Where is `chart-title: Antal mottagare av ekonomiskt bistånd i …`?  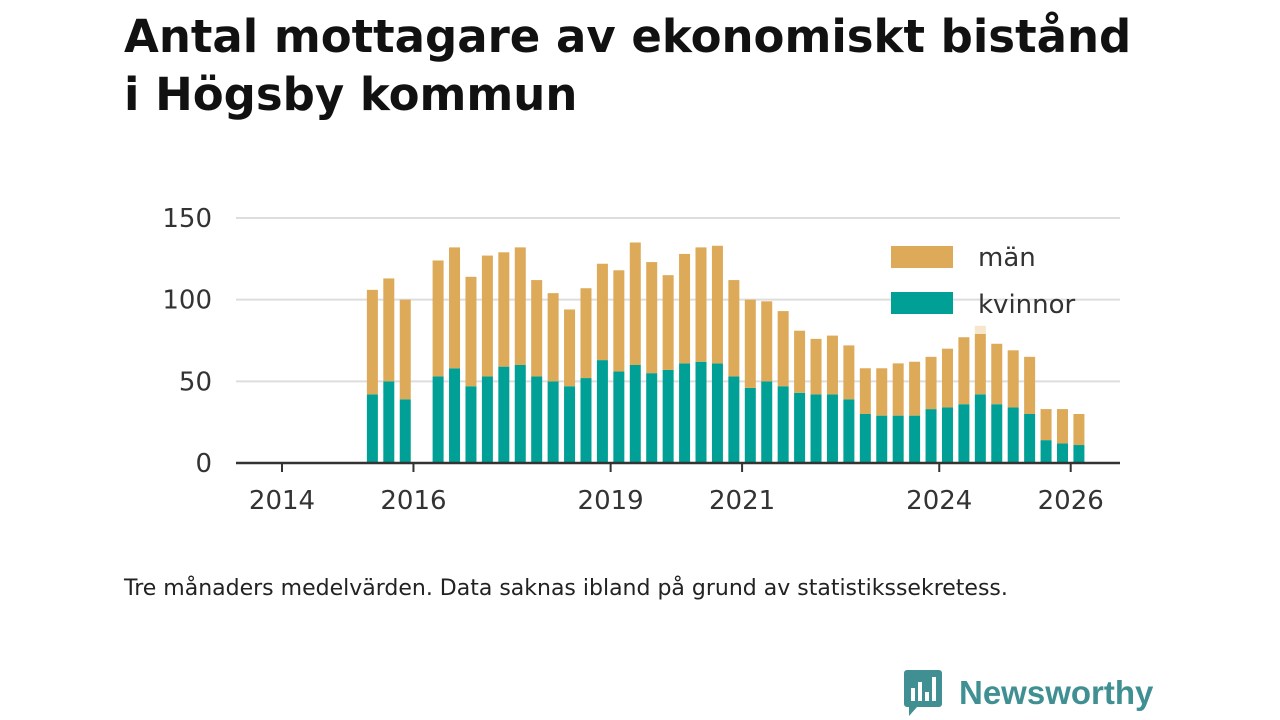 chart-title: Antal mottagare av ekonomiskt bistånd i … is located at coordinates (674, 66).